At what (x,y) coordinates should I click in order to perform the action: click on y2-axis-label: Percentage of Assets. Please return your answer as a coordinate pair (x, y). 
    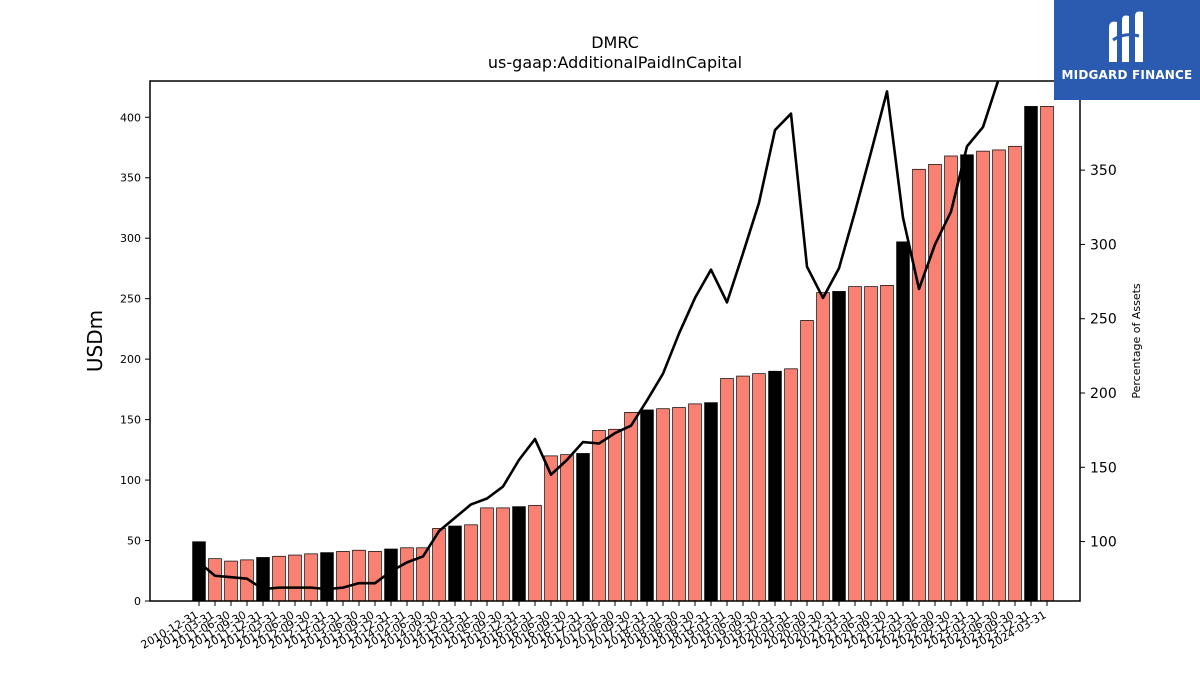
    Looking at the image, I should click on (1136, 341).